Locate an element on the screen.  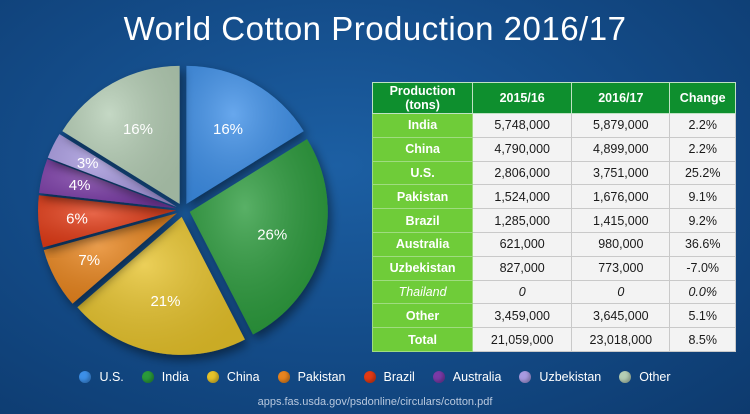
cell-change: 25.2% is located at coordinates (702, 173).